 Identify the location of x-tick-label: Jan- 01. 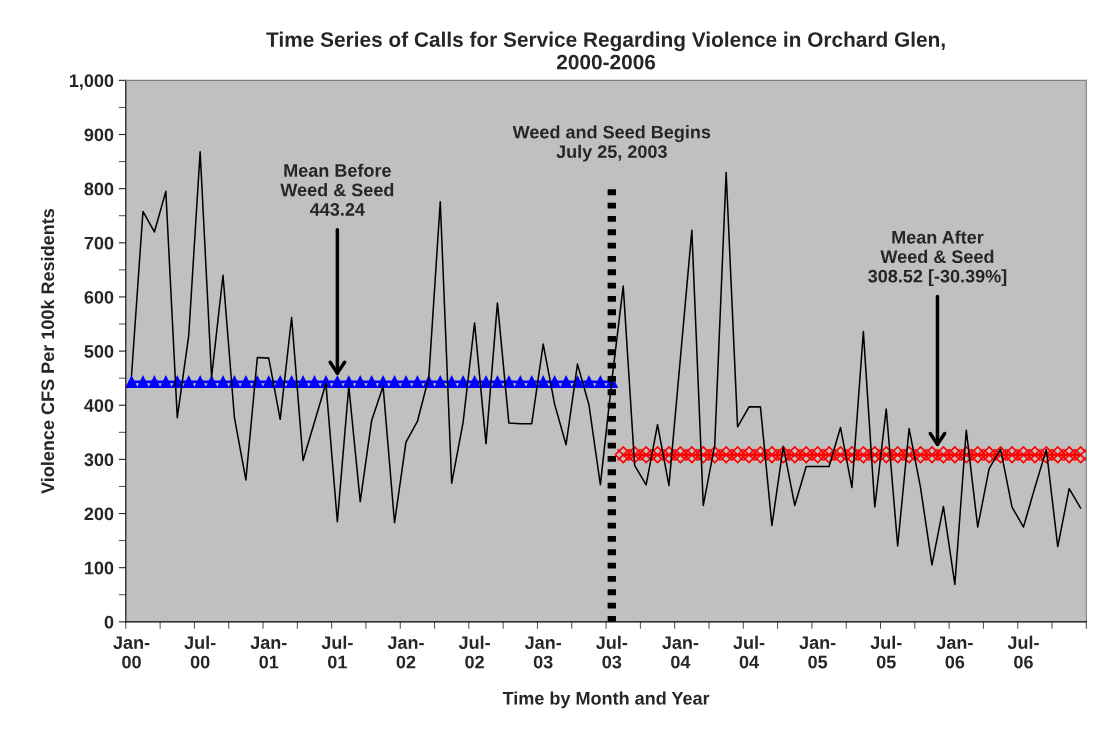
(268, 652).